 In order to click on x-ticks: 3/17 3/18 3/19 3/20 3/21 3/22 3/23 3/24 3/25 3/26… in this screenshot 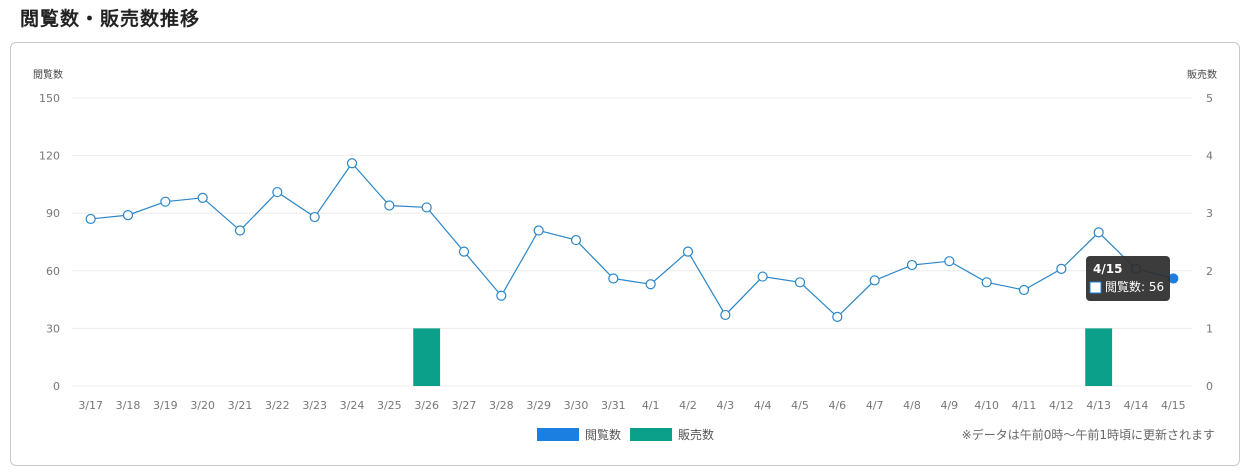, I will do `click(631, 405)`.